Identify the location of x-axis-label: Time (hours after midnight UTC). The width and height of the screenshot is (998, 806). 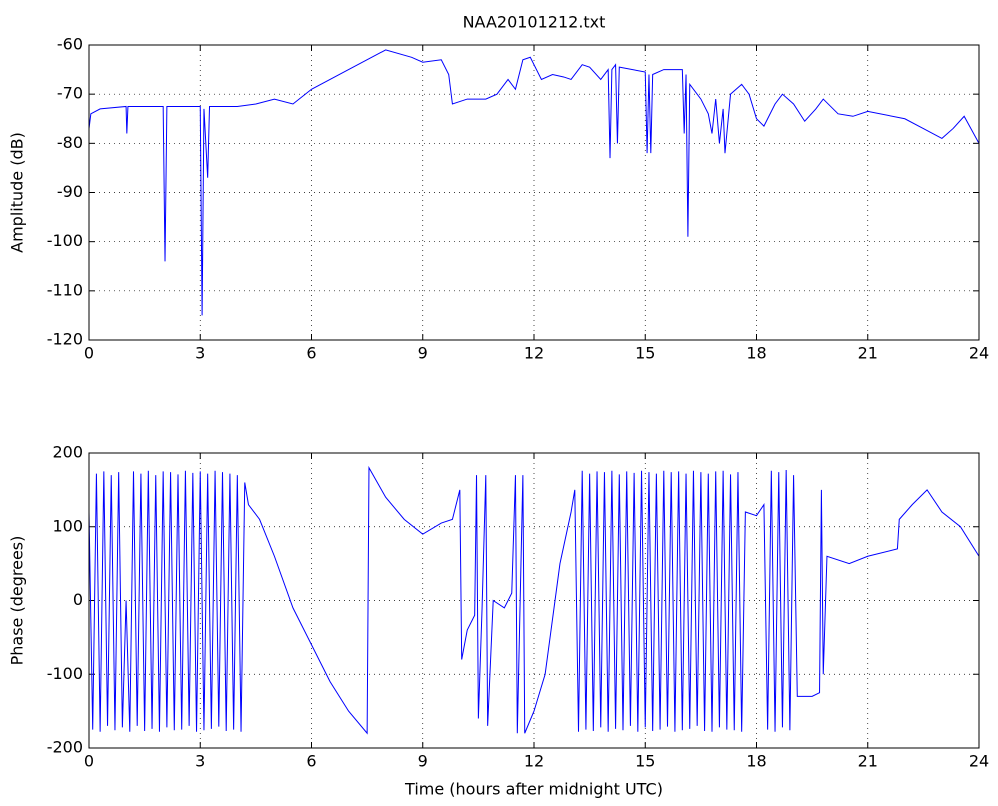
(533, 789).